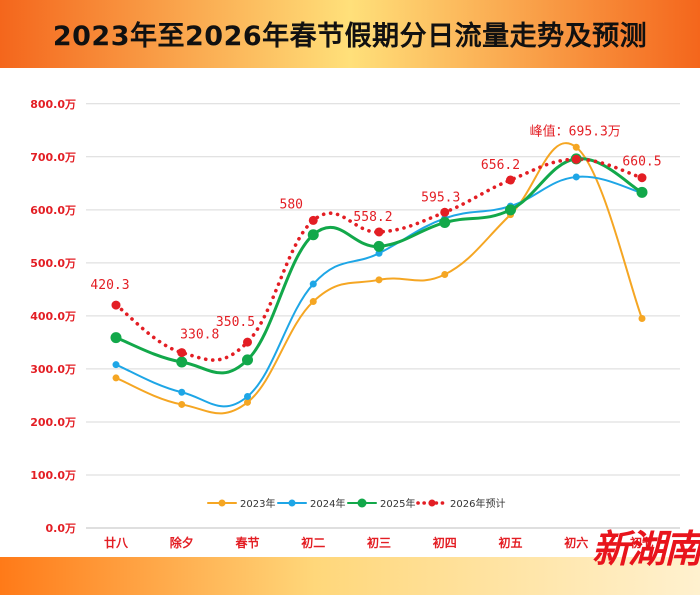 This screenshot has width=700, height=595. I want to click on x-tick-label: 初二, so click(313, 542).